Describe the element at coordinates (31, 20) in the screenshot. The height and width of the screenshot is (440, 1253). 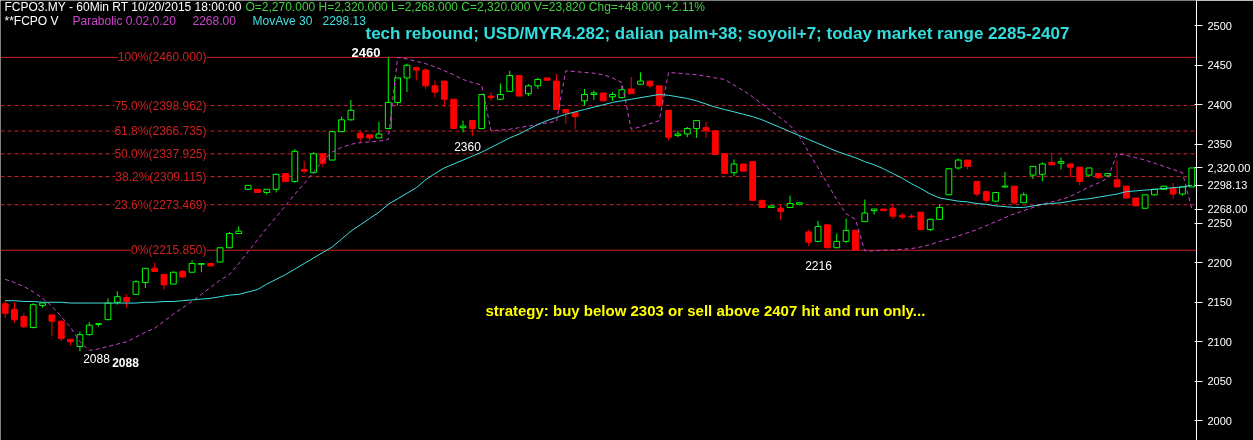
I see `legend-title: **FCPO V` at that location.